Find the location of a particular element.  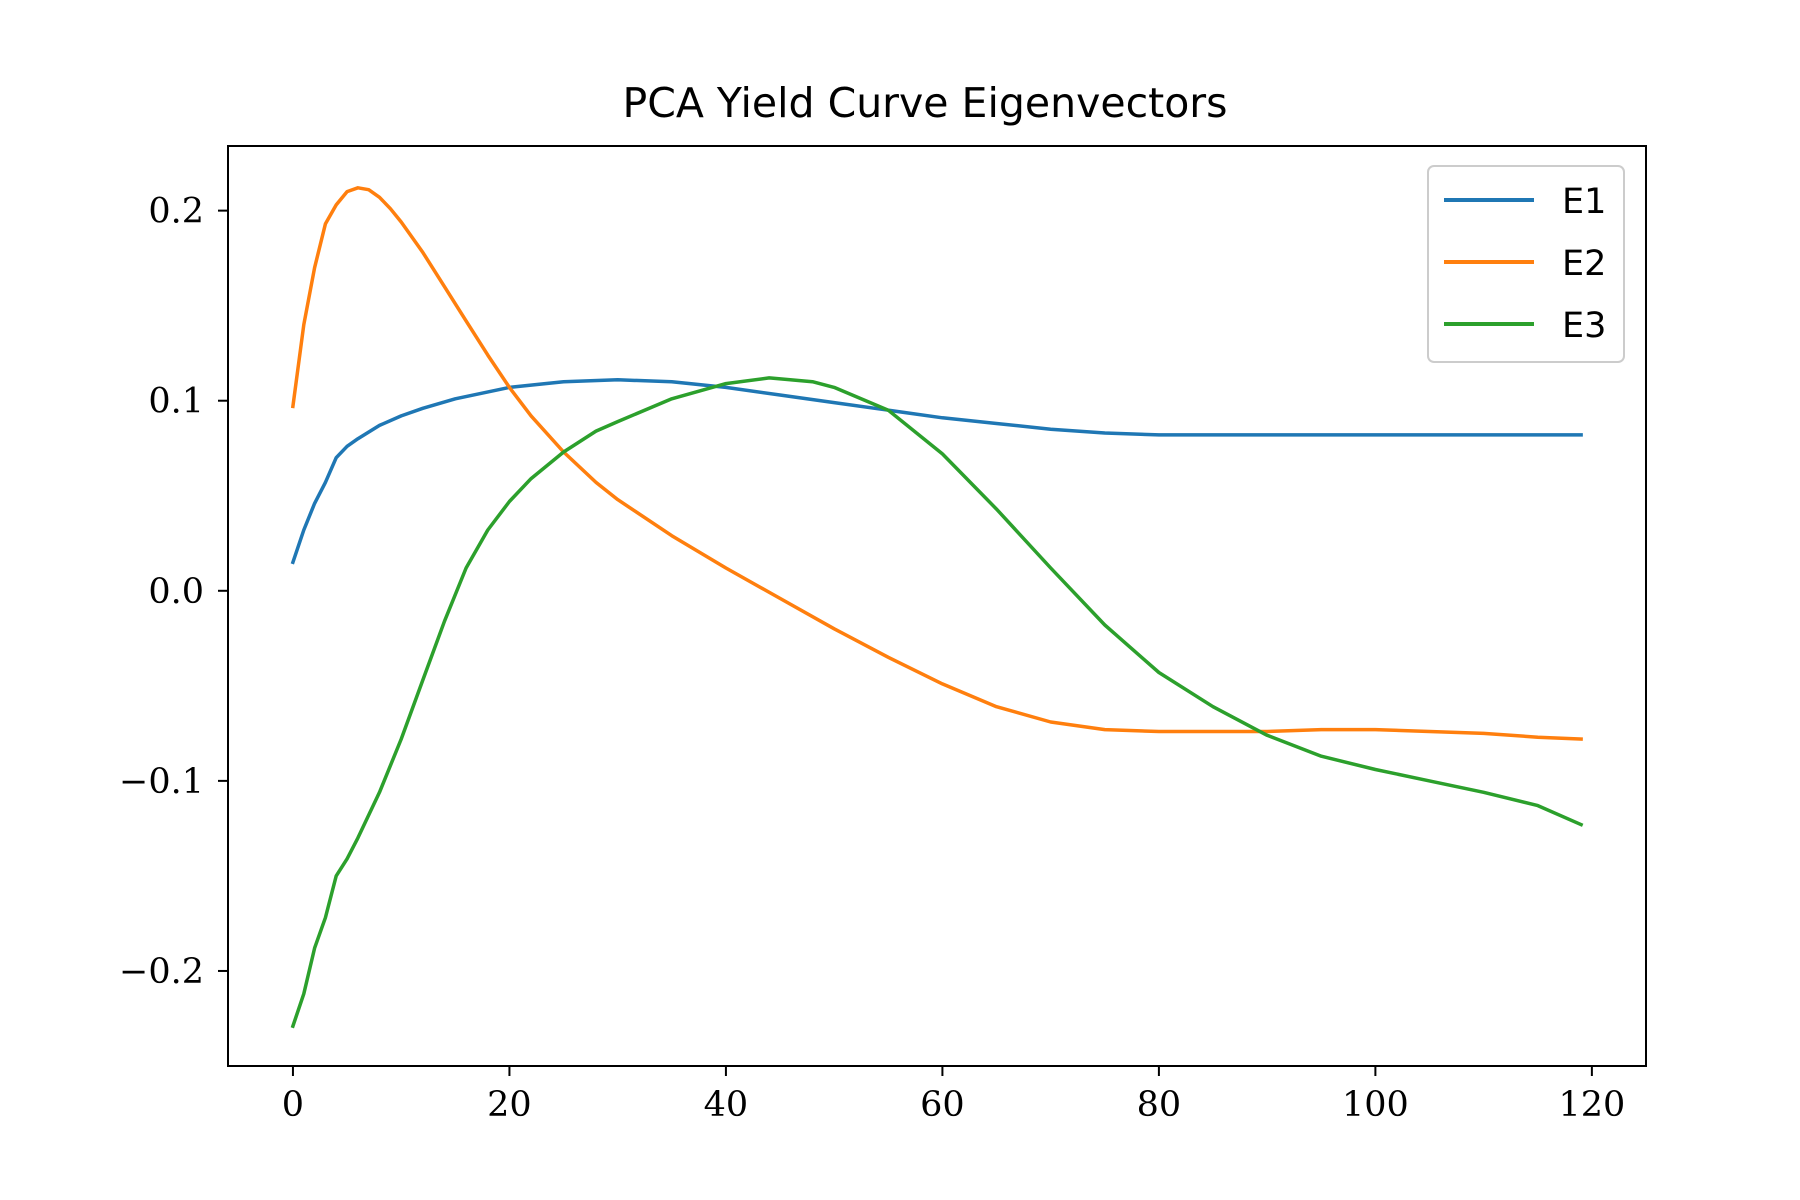

x-tick-label: 80 is located at coordinates (1159, 1105).